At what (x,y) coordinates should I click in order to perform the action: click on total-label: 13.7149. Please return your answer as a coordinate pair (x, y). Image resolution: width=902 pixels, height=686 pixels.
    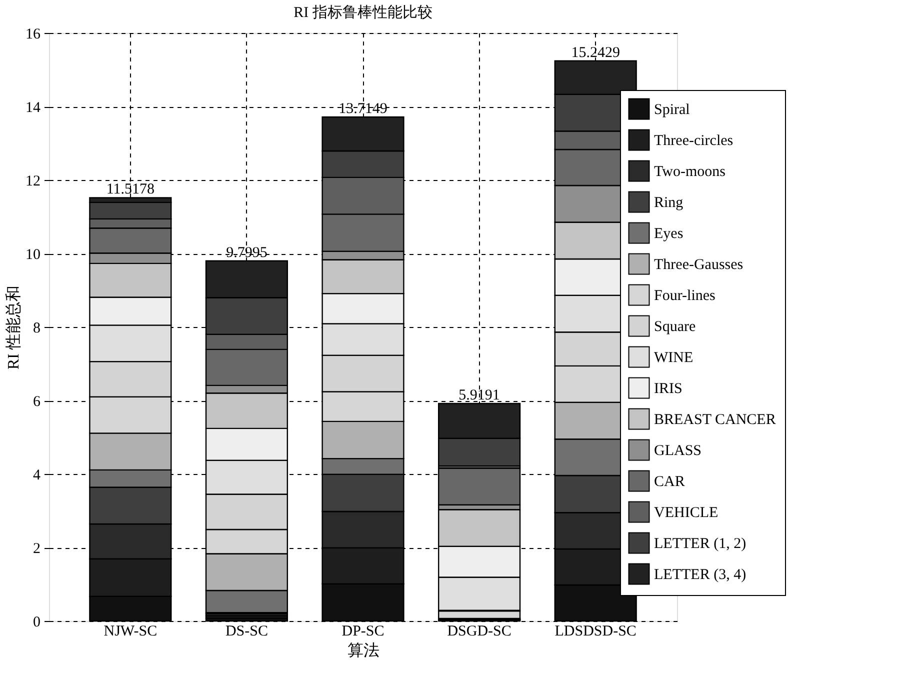
    Looking at the image, I should click on (363, 108).